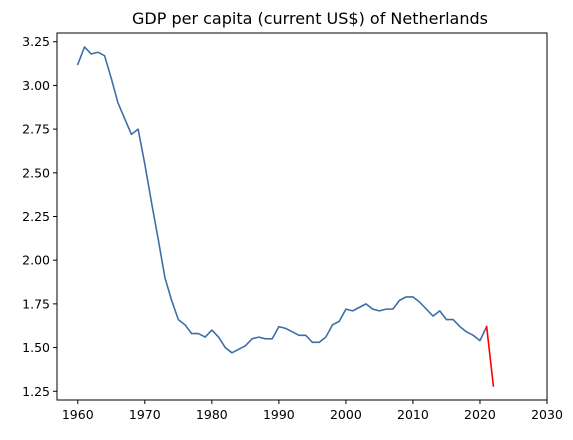 The height and width of the screenshot is (440, 573). What do you see at coordinates (312, 411) in the screenshot?
I see `x-axis-ticks: 1960 1970 1980 1990 2000 2010 2020 2030` at bounding box center [312, 411].